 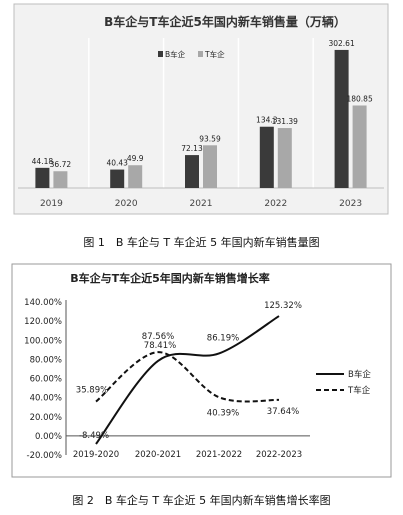 What do you see at coordinates (48, 437) in the screenshot?
I see `y-tick-label: 0.00%` at bounding box center [48, 437].